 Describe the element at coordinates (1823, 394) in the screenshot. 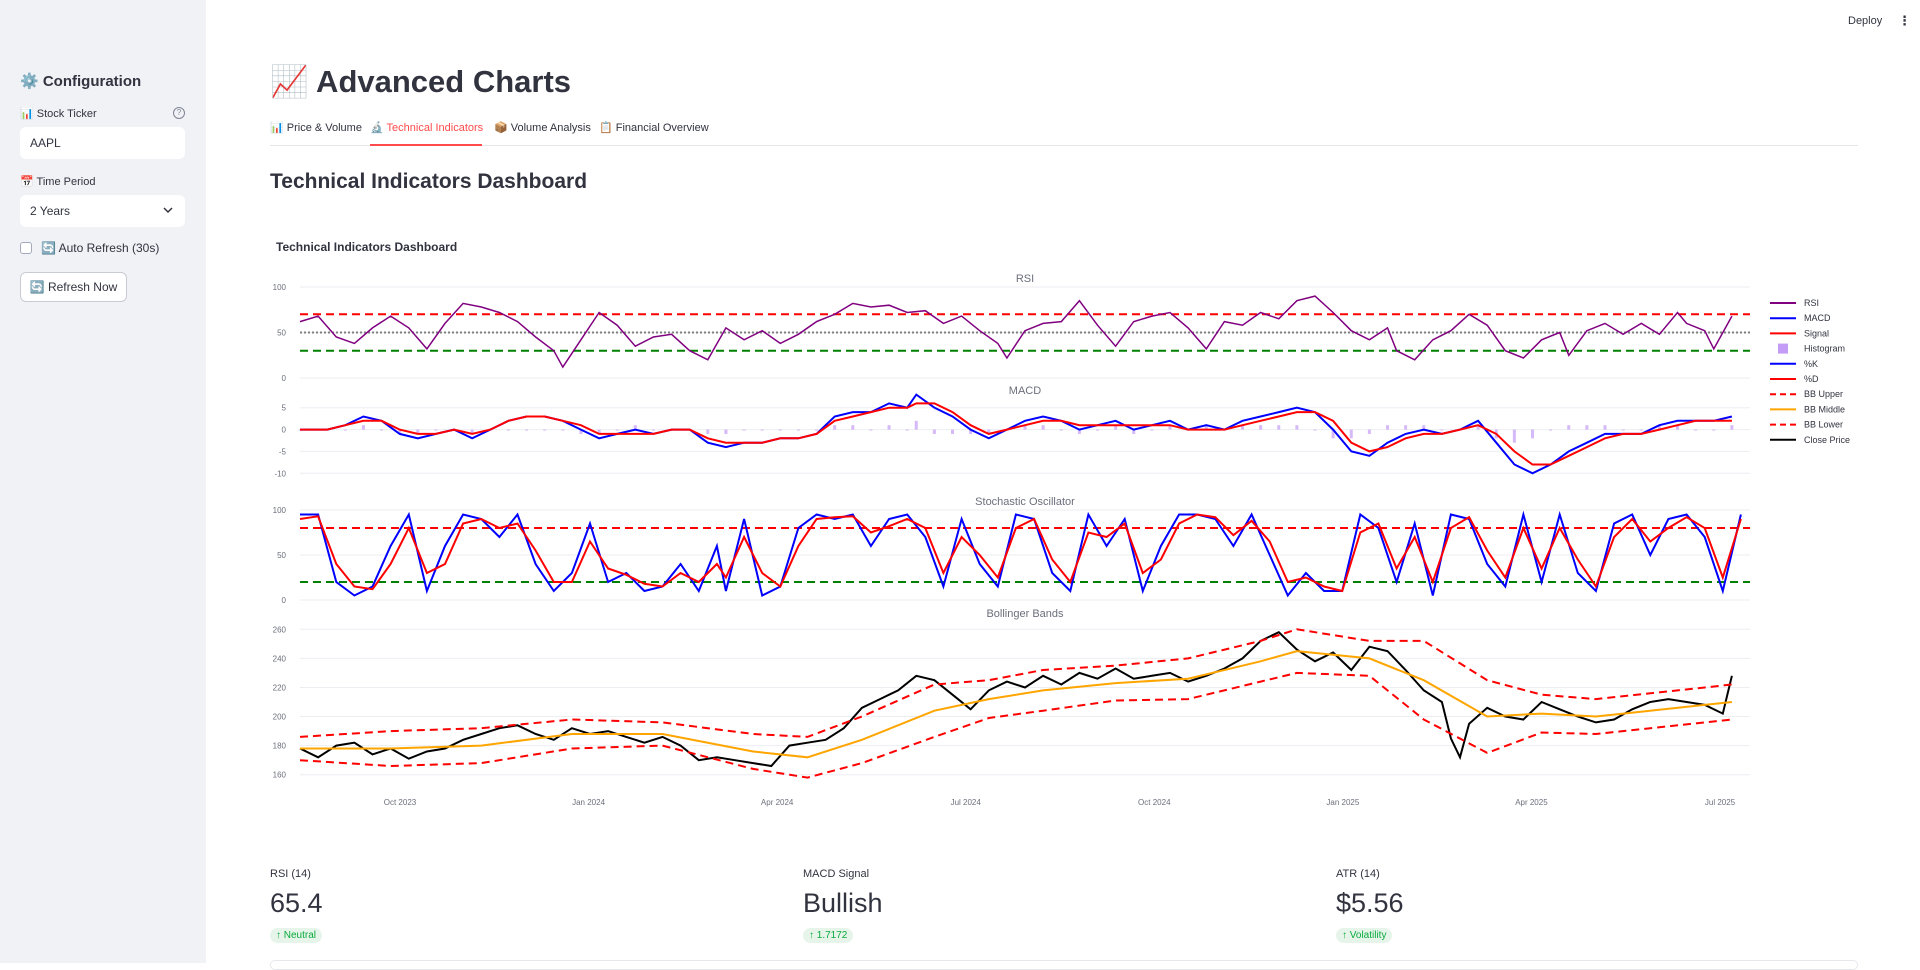

I see `legend-item-label: BB Upper` at that location.